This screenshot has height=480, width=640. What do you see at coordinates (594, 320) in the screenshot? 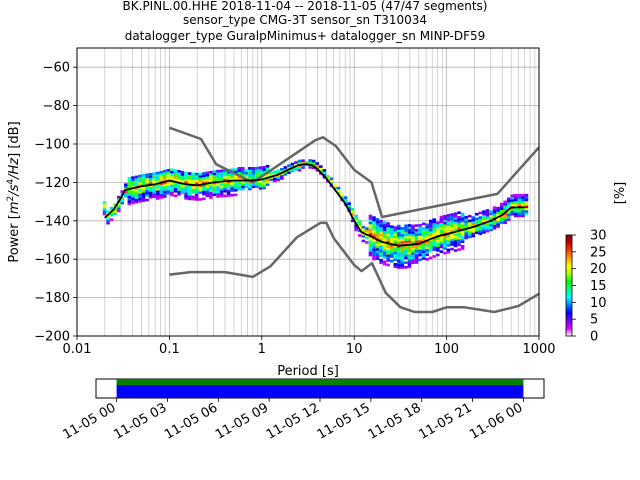
I see `colorbar-tick-label: 5` at bounding box center [594, 320].